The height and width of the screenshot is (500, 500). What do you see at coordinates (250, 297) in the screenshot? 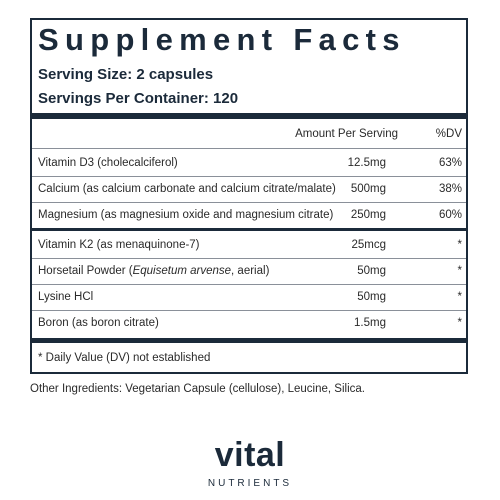
I see `nutrient-row: Lysine HCl 50mg *` at bounding box center [250, 297].